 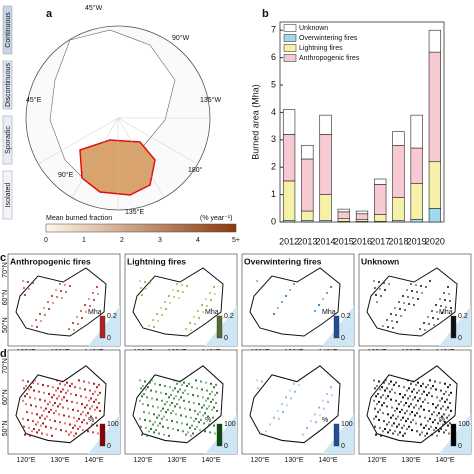 I want to click on colorbar-tick-label: 0.2, so click(x=463, y=316).